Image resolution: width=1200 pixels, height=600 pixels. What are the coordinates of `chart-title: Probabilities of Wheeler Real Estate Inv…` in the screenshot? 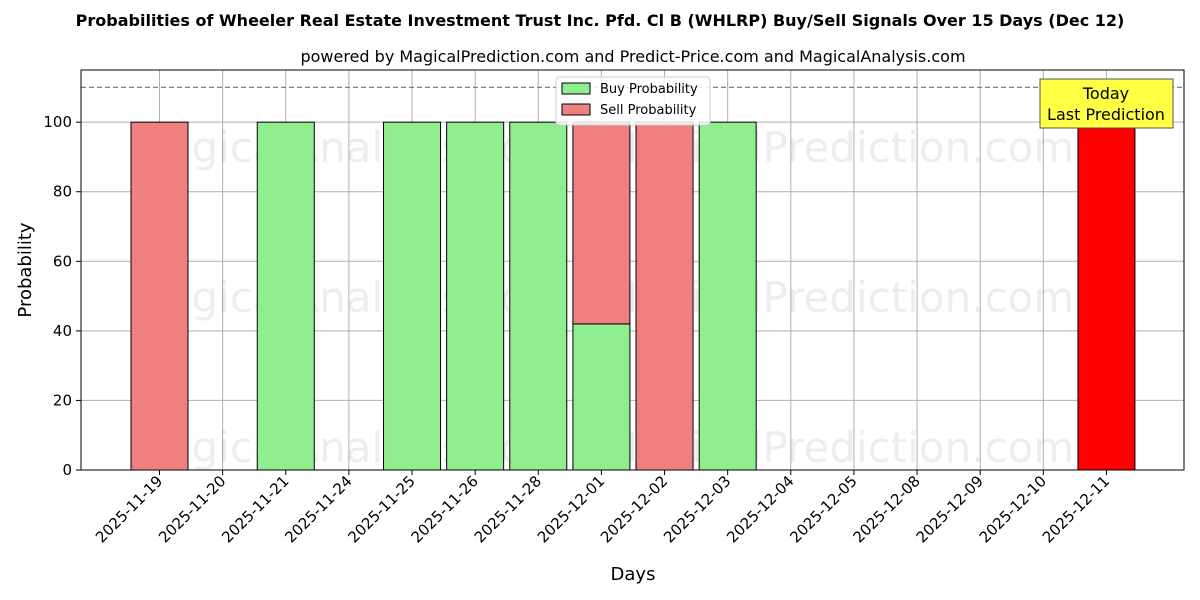 It's located at (600, 20).